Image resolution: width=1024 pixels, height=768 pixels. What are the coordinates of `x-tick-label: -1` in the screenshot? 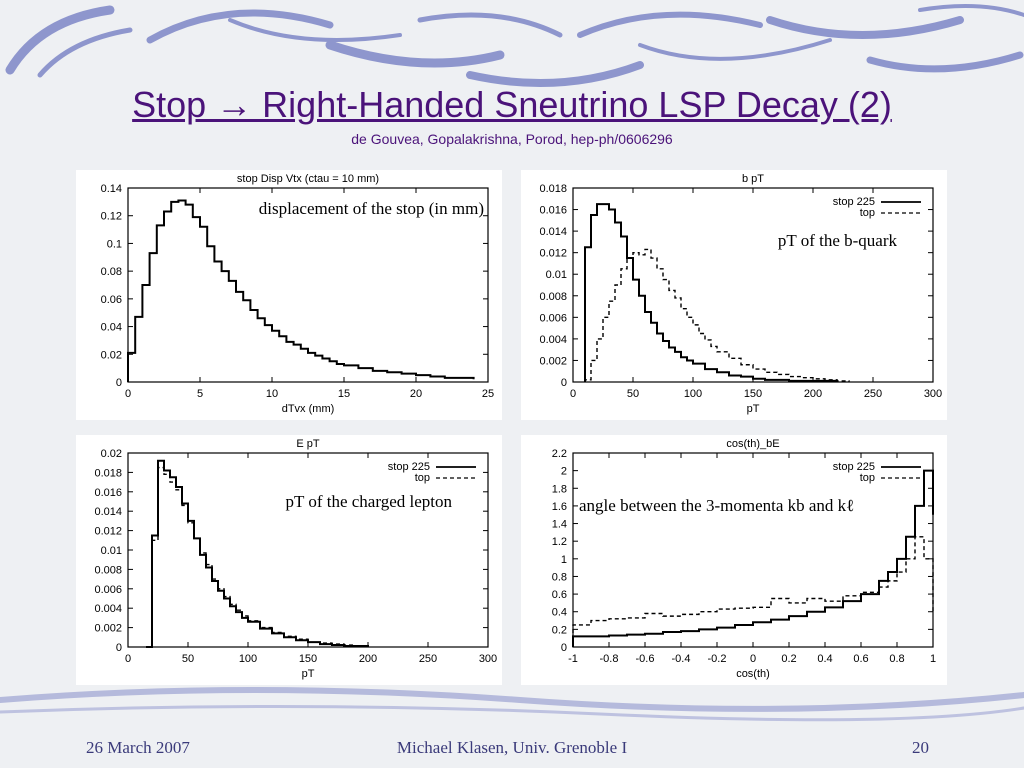 It's located at (573, 659).